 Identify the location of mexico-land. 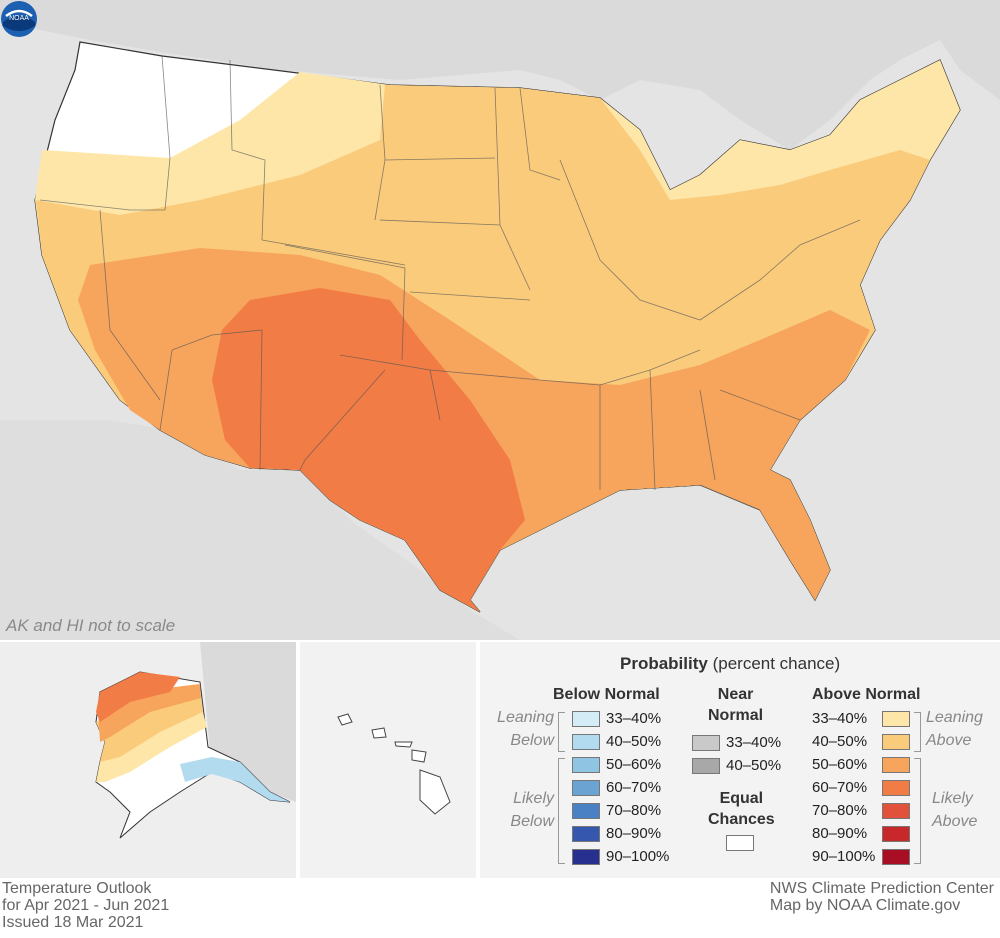
(260, 530).